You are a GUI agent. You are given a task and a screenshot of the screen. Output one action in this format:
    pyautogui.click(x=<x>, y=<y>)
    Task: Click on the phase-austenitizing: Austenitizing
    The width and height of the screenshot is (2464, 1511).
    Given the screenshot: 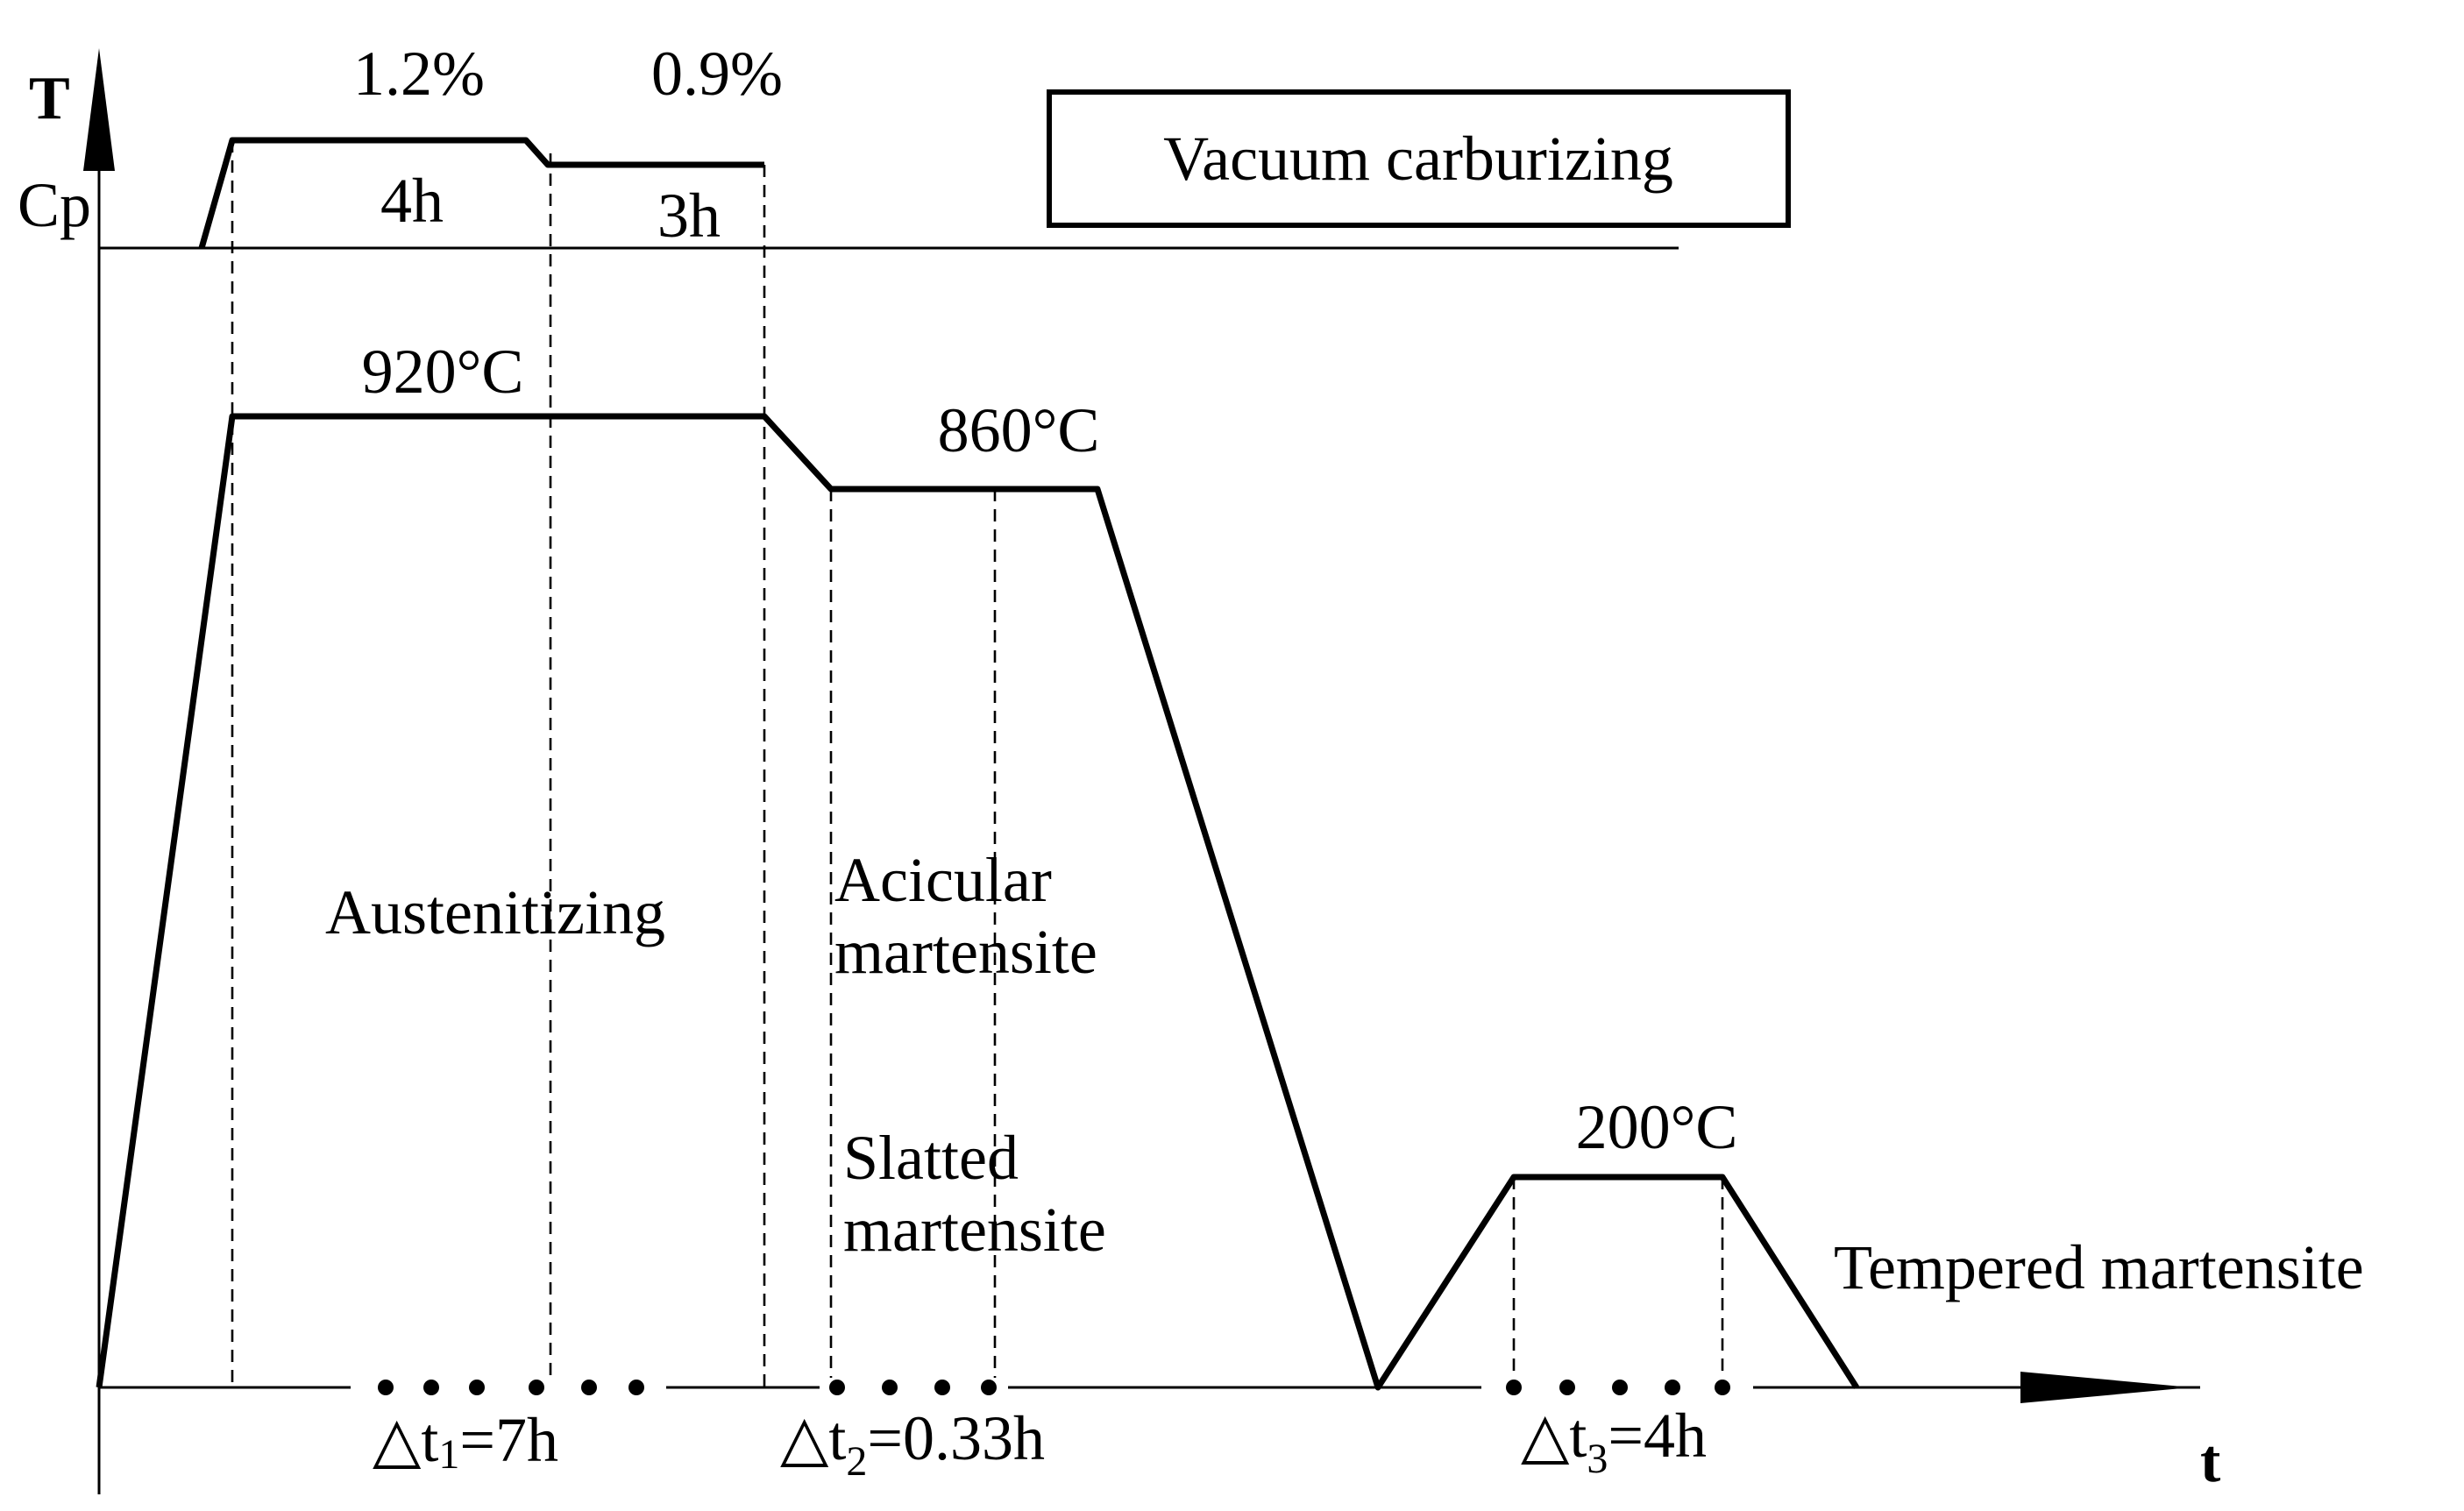 What is the action you would take?
    pyautogui.click(x=495, y=912)
    